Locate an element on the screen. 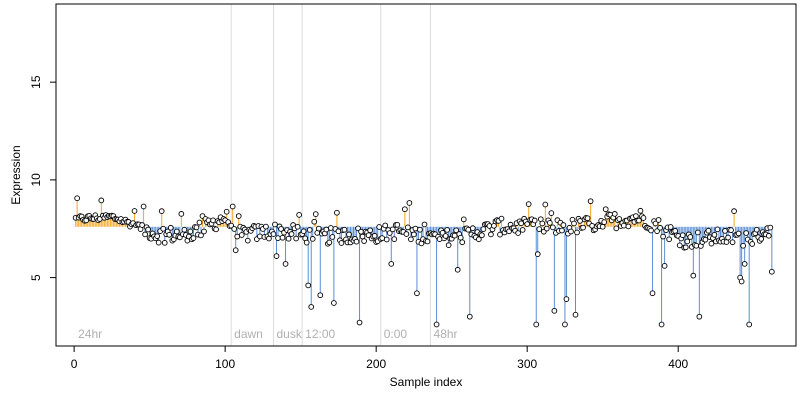 This screenshot has width=800, height=400. y-axis-label: Expression is located at coordinates (16, 174).